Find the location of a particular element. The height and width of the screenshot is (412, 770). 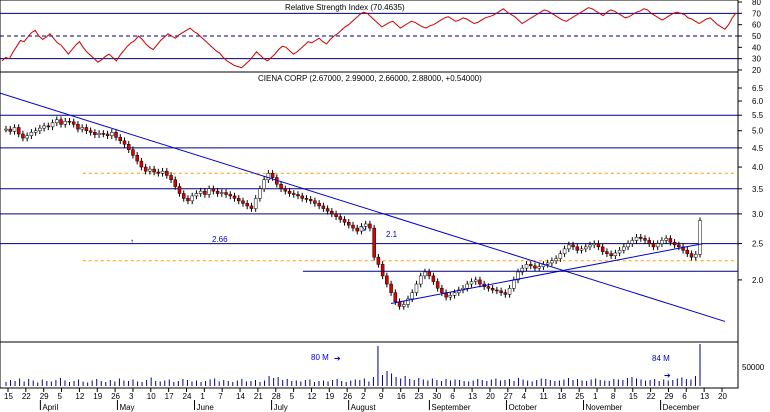

x-tick-label: 14 is located at coordinates (240, 396).